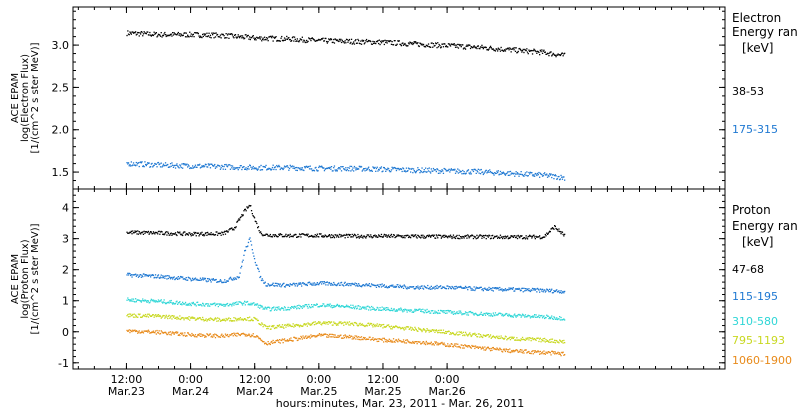 The height and width of the screenshot is (410, 800). I want to click on legend-unit: [keV], so click(757, 48).